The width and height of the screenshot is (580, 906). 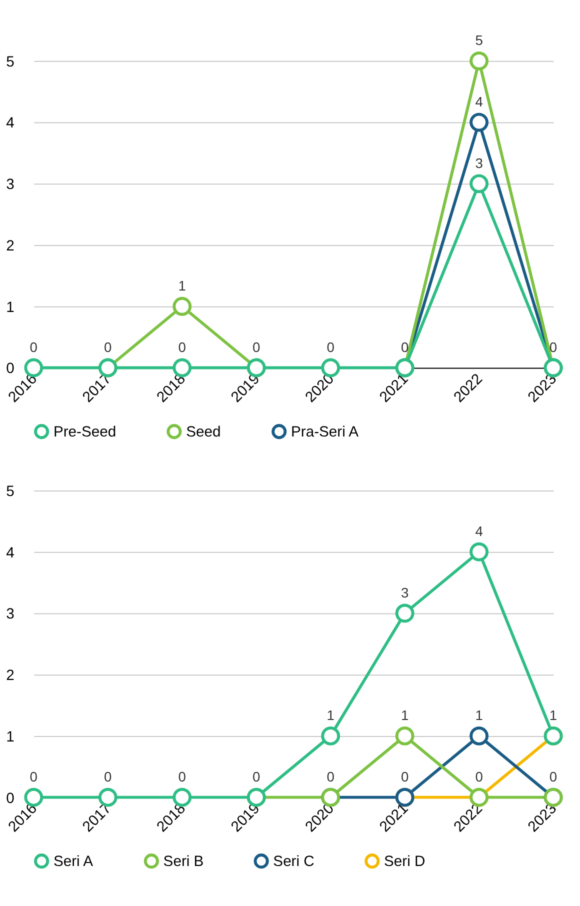 What do you see at coordinates (84, 432) in the screenshot?
I see `legend-label: Pre-Seed` at bounding box center [84, 432].